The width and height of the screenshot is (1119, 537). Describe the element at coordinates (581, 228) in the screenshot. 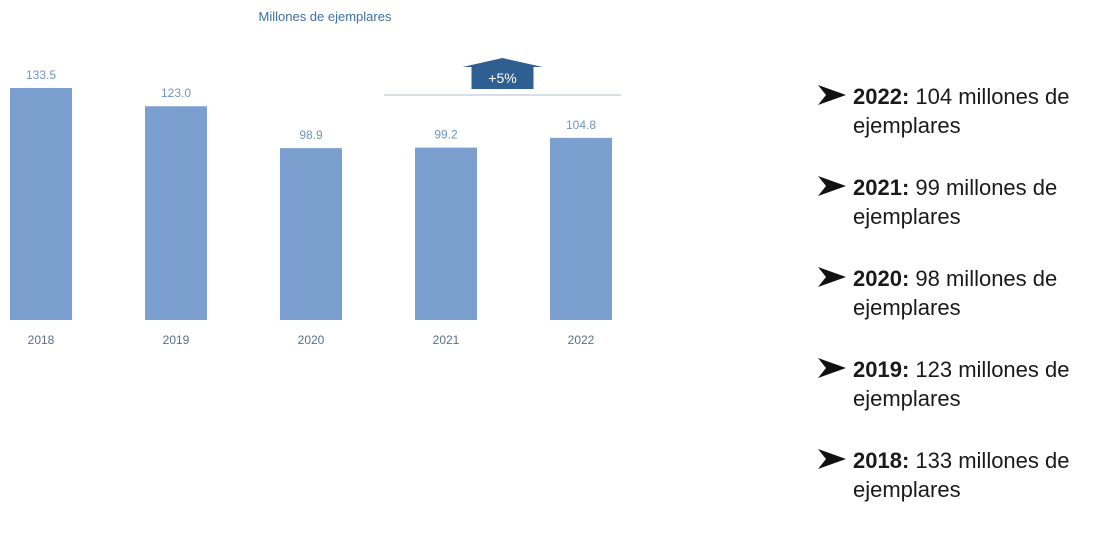

I see `bar-2022` at that location.